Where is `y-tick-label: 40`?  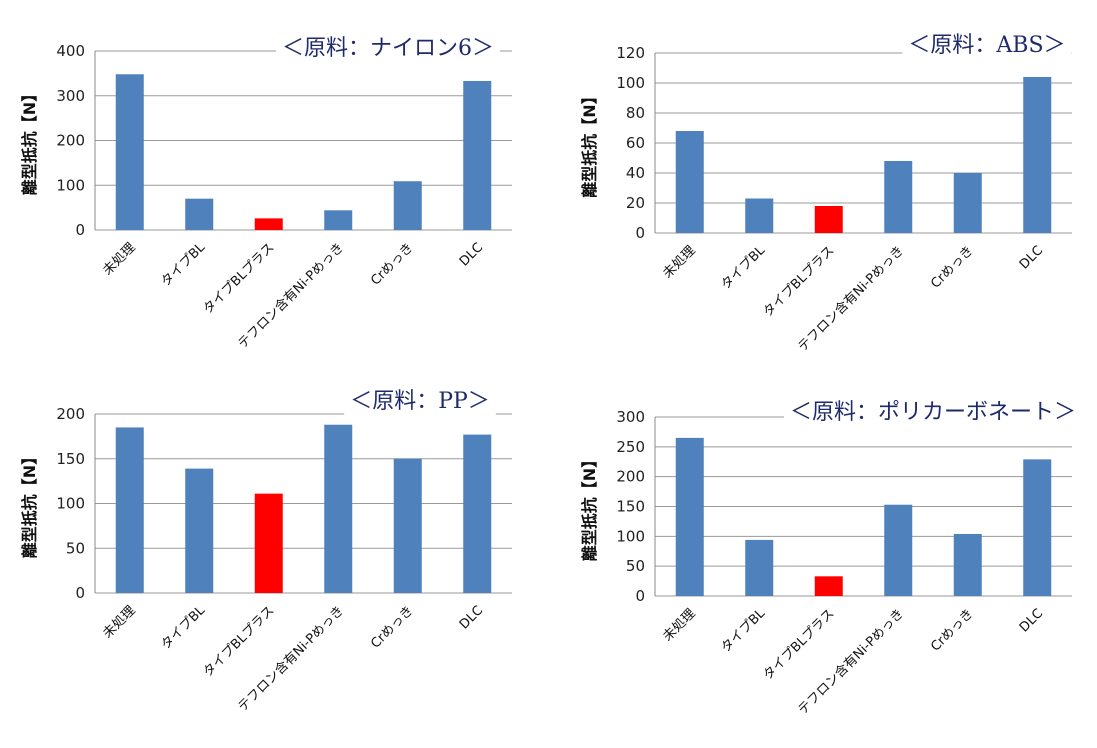 y-tick-label: 40 is located at coordinates (635, 173).